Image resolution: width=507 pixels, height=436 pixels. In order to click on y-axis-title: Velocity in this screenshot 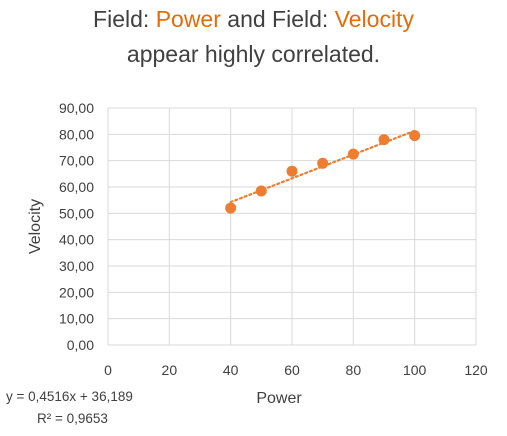, I will do `click(35, 226)`.